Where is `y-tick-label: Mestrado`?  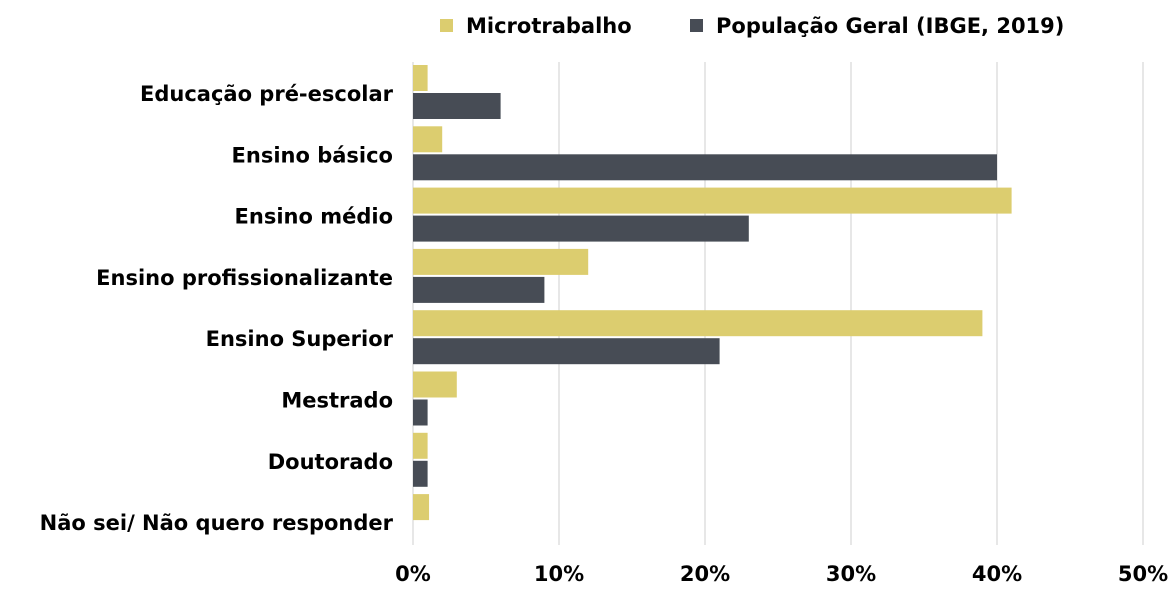
y-tick-label: Mestrado is located at coordinates (337, 401).